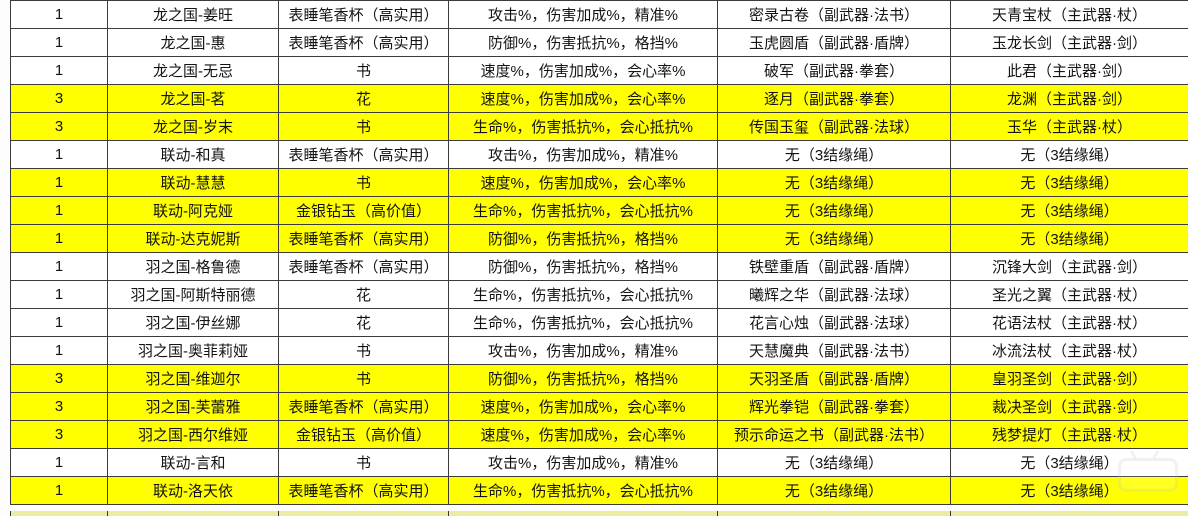  Describe the element at coordinates (193, 406) in the screenshot. I see `cell-character-name: 羽之国-芙蕾雅` at that location.